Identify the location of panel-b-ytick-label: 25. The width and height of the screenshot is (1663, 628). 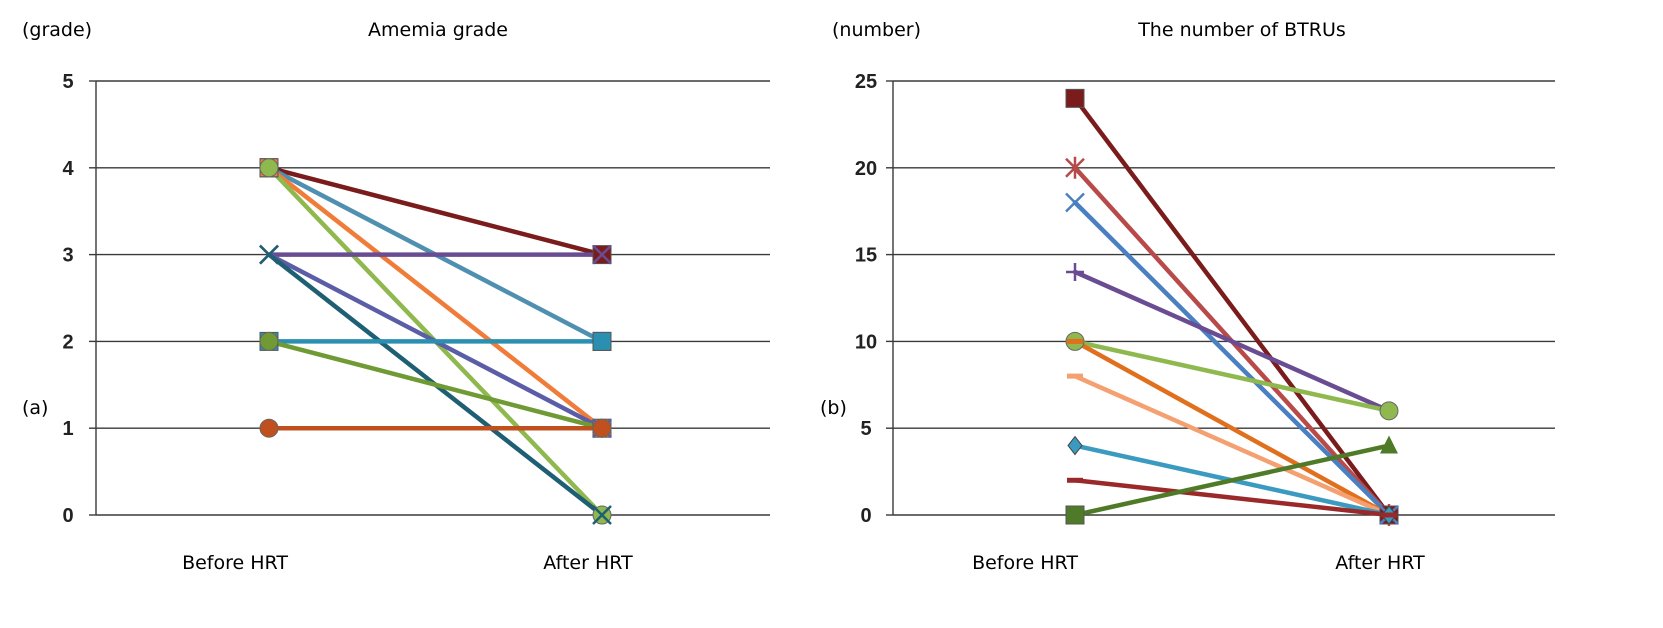
(866, 82).